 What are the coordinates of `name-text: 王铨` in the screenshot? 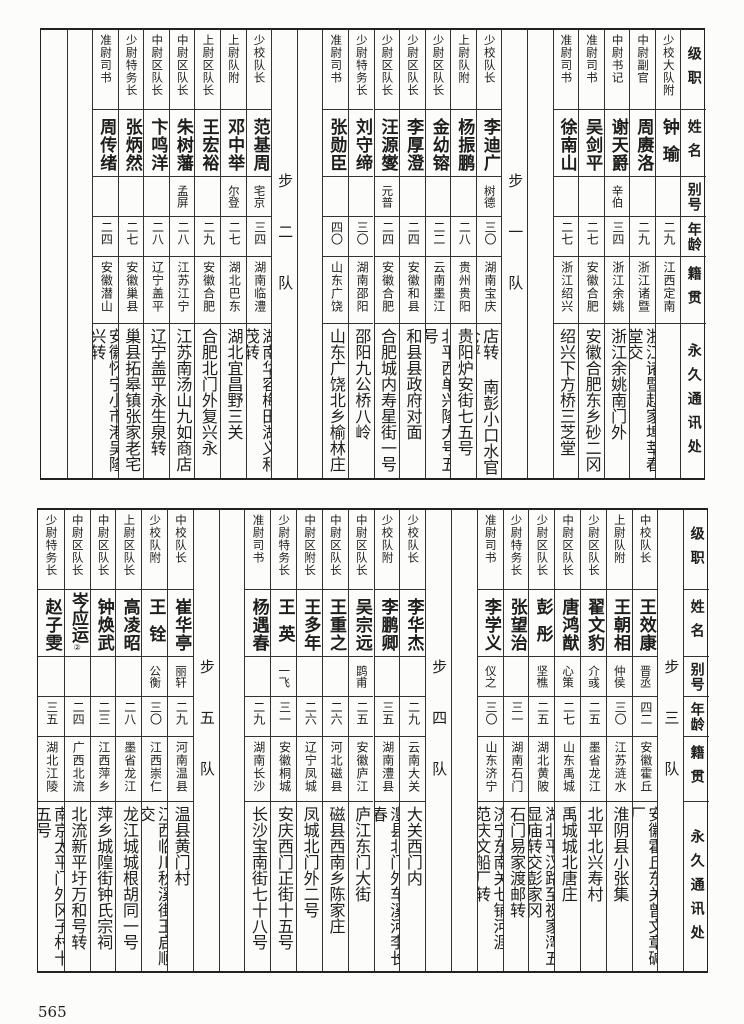 It's located at (155, 625).